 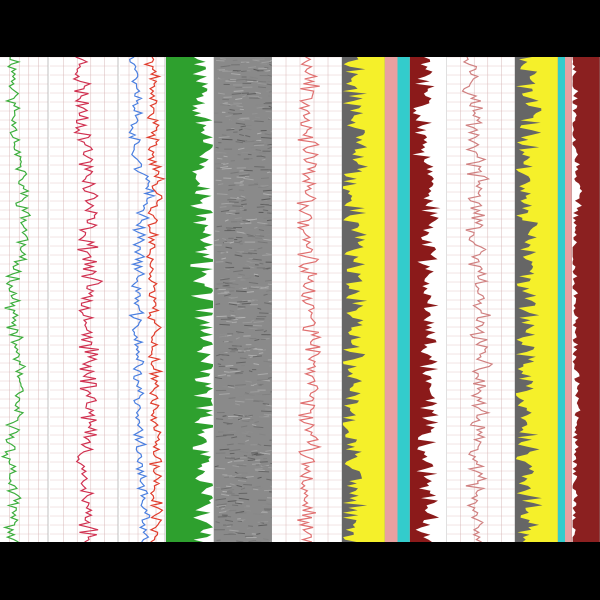 What do you see at coordinates (586, 299) in the screenshot?
I see `track-13-dark-background` at bounding box center [586, 299].